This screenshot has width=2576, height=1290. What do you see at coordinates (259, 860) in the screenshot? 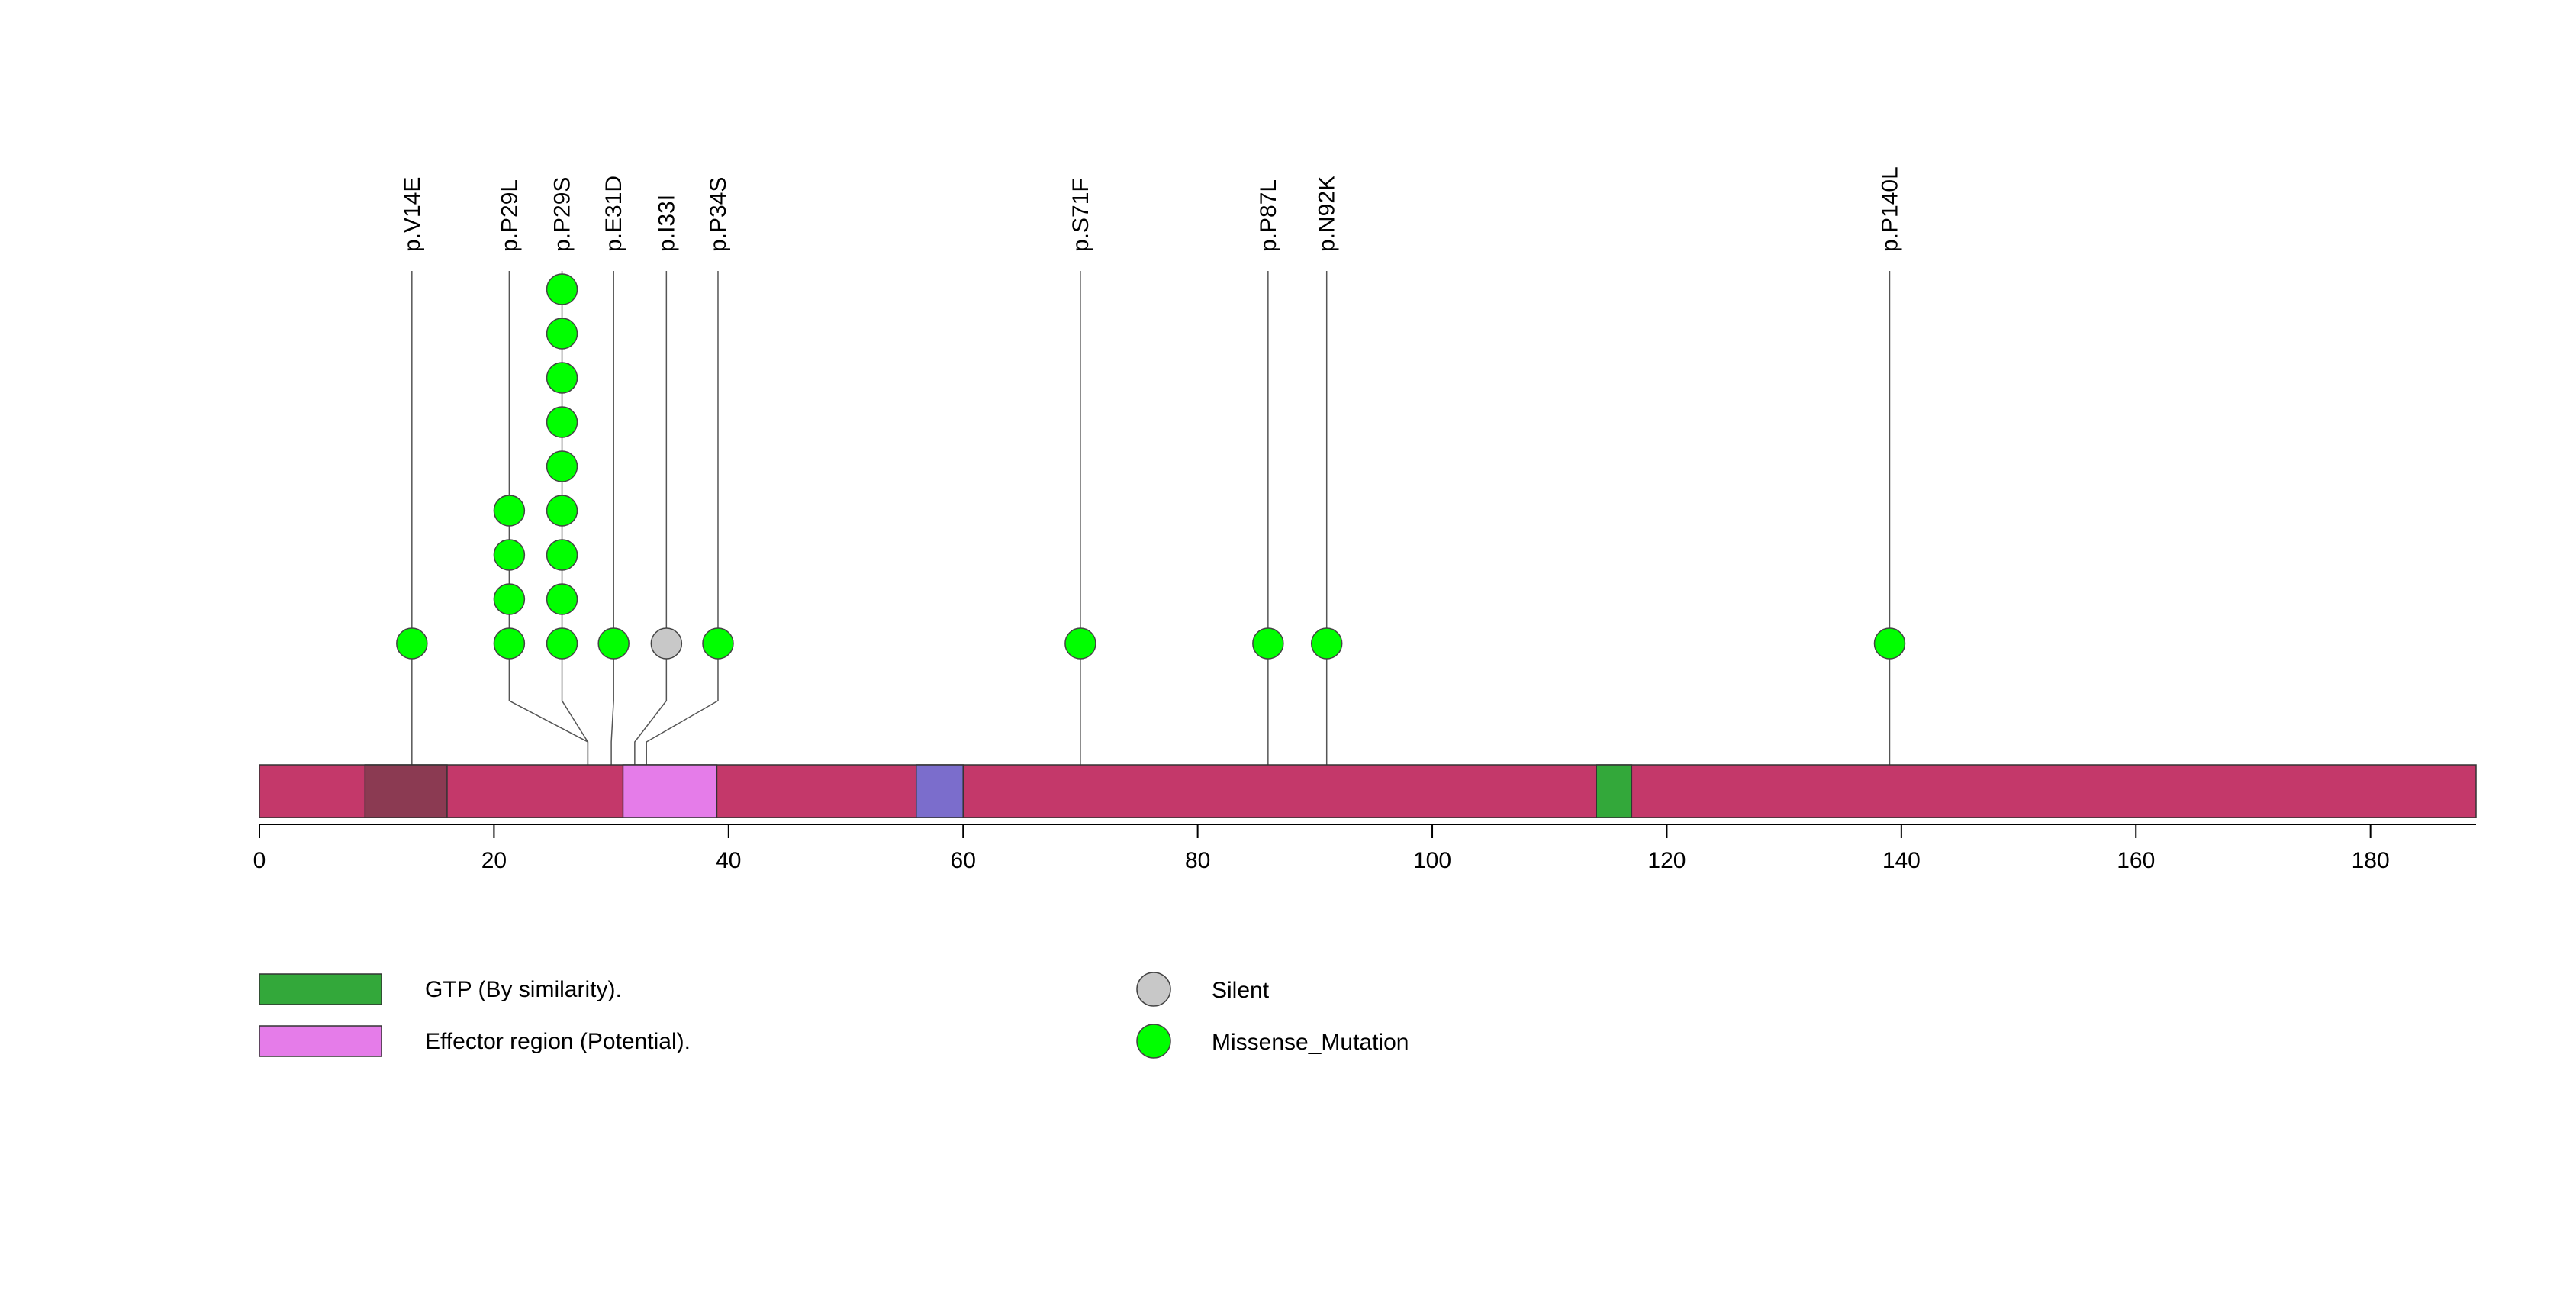
I see `x-tick-label-0: 0` at bounding box center [259, 860].